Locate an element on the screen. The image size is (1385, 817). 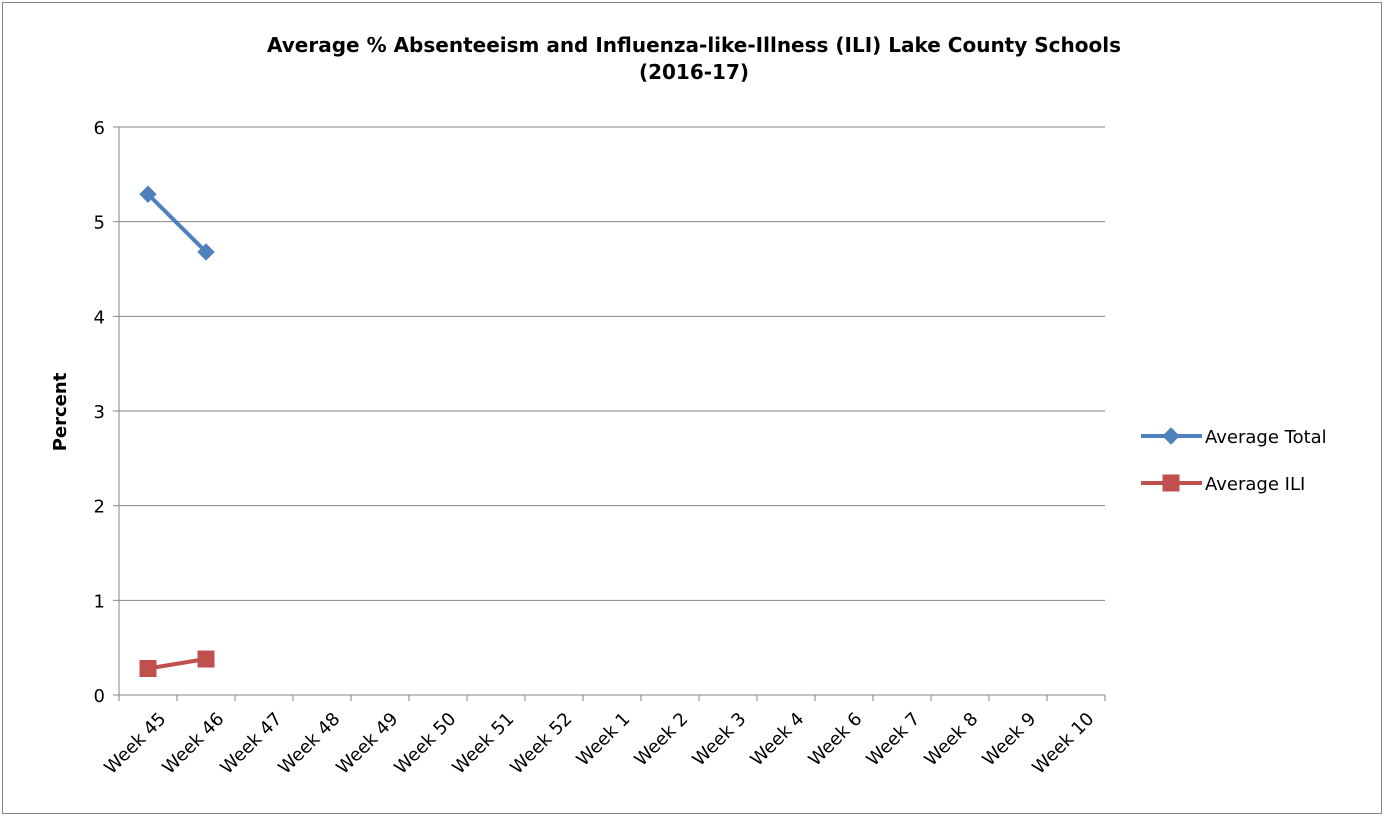
legend-item: Average Total is located at coordinates (1234, 437).